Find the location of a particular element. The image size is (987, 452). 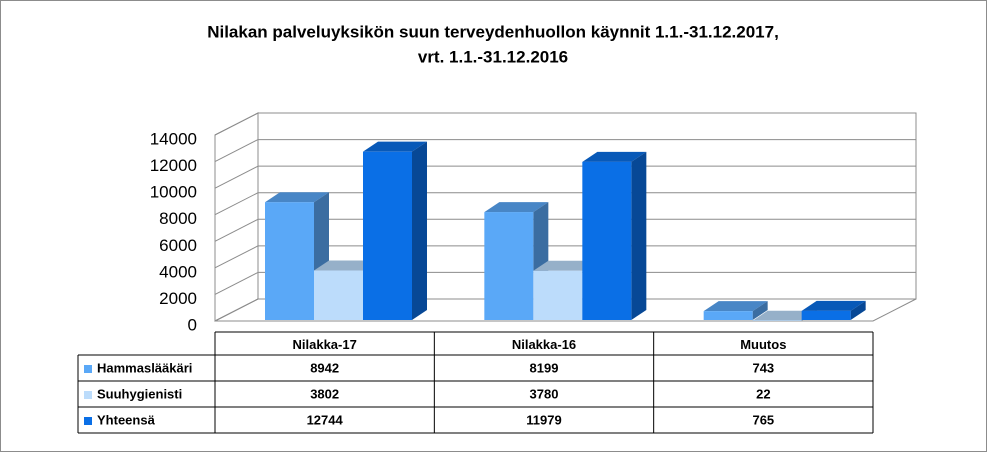

table-value: 8199 is located at coordinates (544, 367).